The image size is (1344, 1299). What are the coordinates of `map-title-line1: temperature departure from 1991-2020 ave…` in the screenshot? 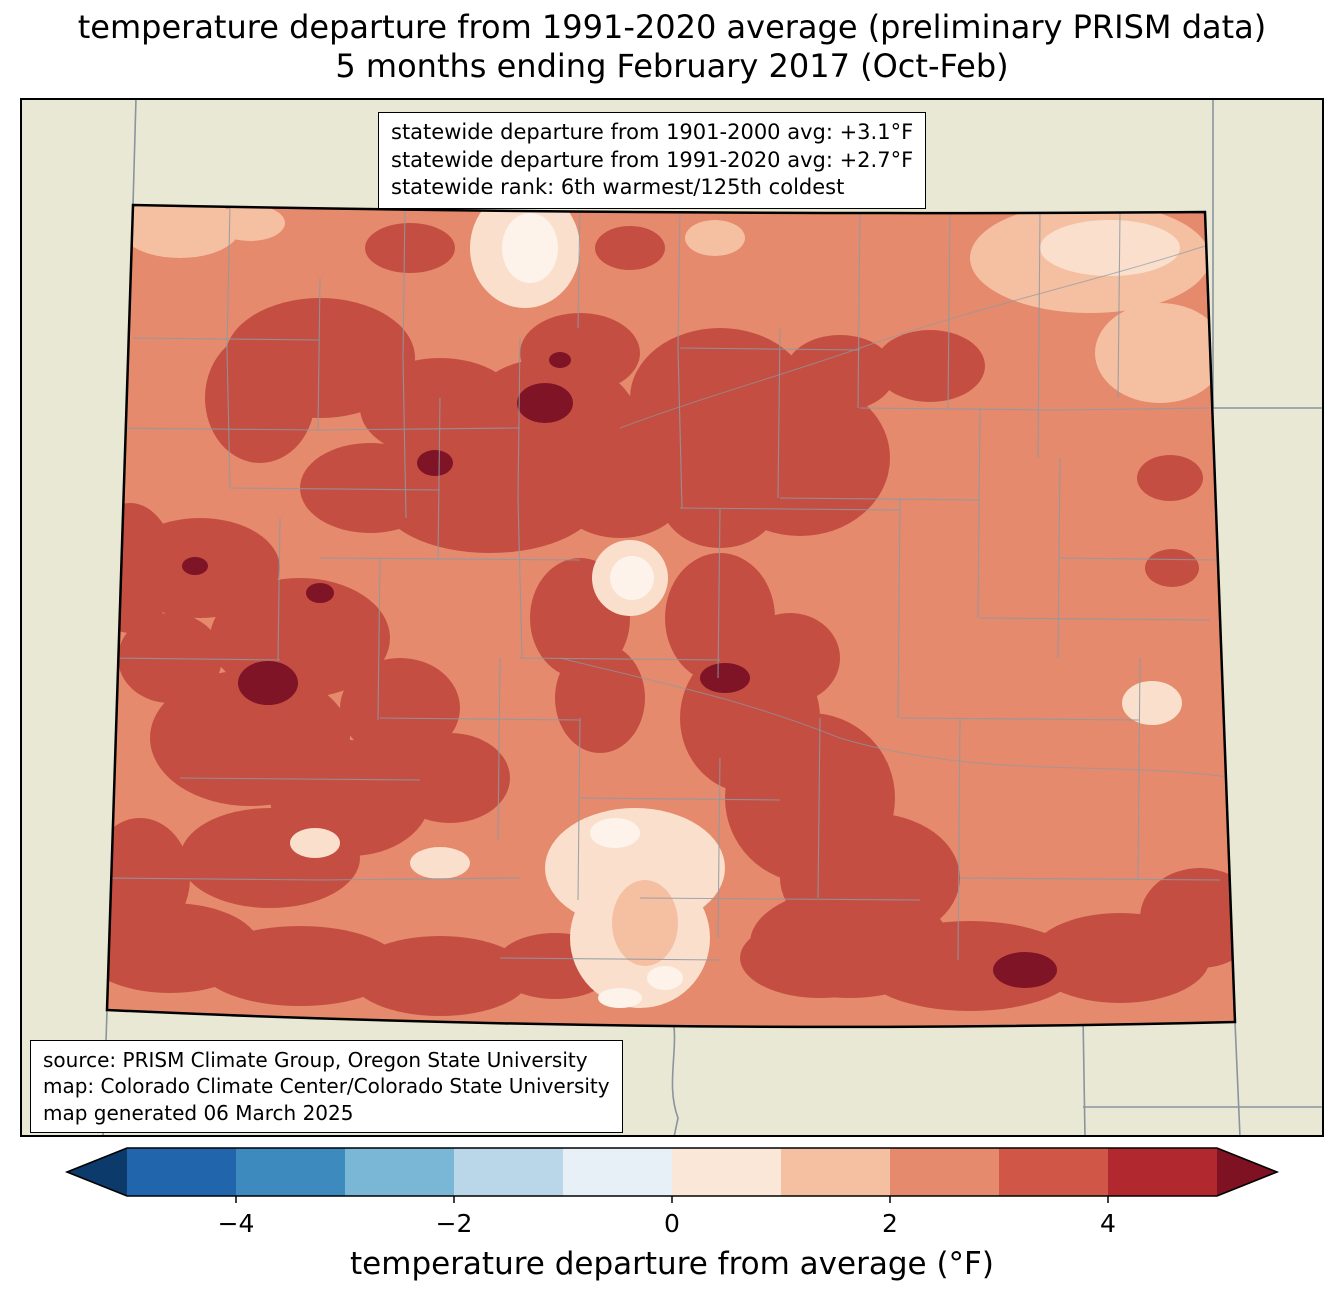 It's located at (672, 27).